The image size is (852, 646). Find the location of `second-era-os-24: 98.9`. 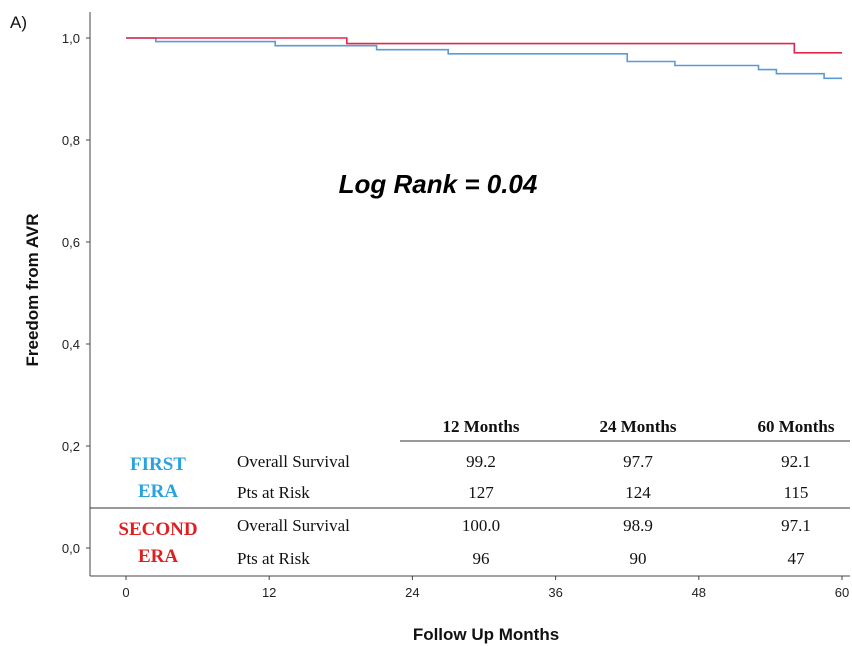

second-era-os-24: 98.9 is located at coordinates (638, 525).